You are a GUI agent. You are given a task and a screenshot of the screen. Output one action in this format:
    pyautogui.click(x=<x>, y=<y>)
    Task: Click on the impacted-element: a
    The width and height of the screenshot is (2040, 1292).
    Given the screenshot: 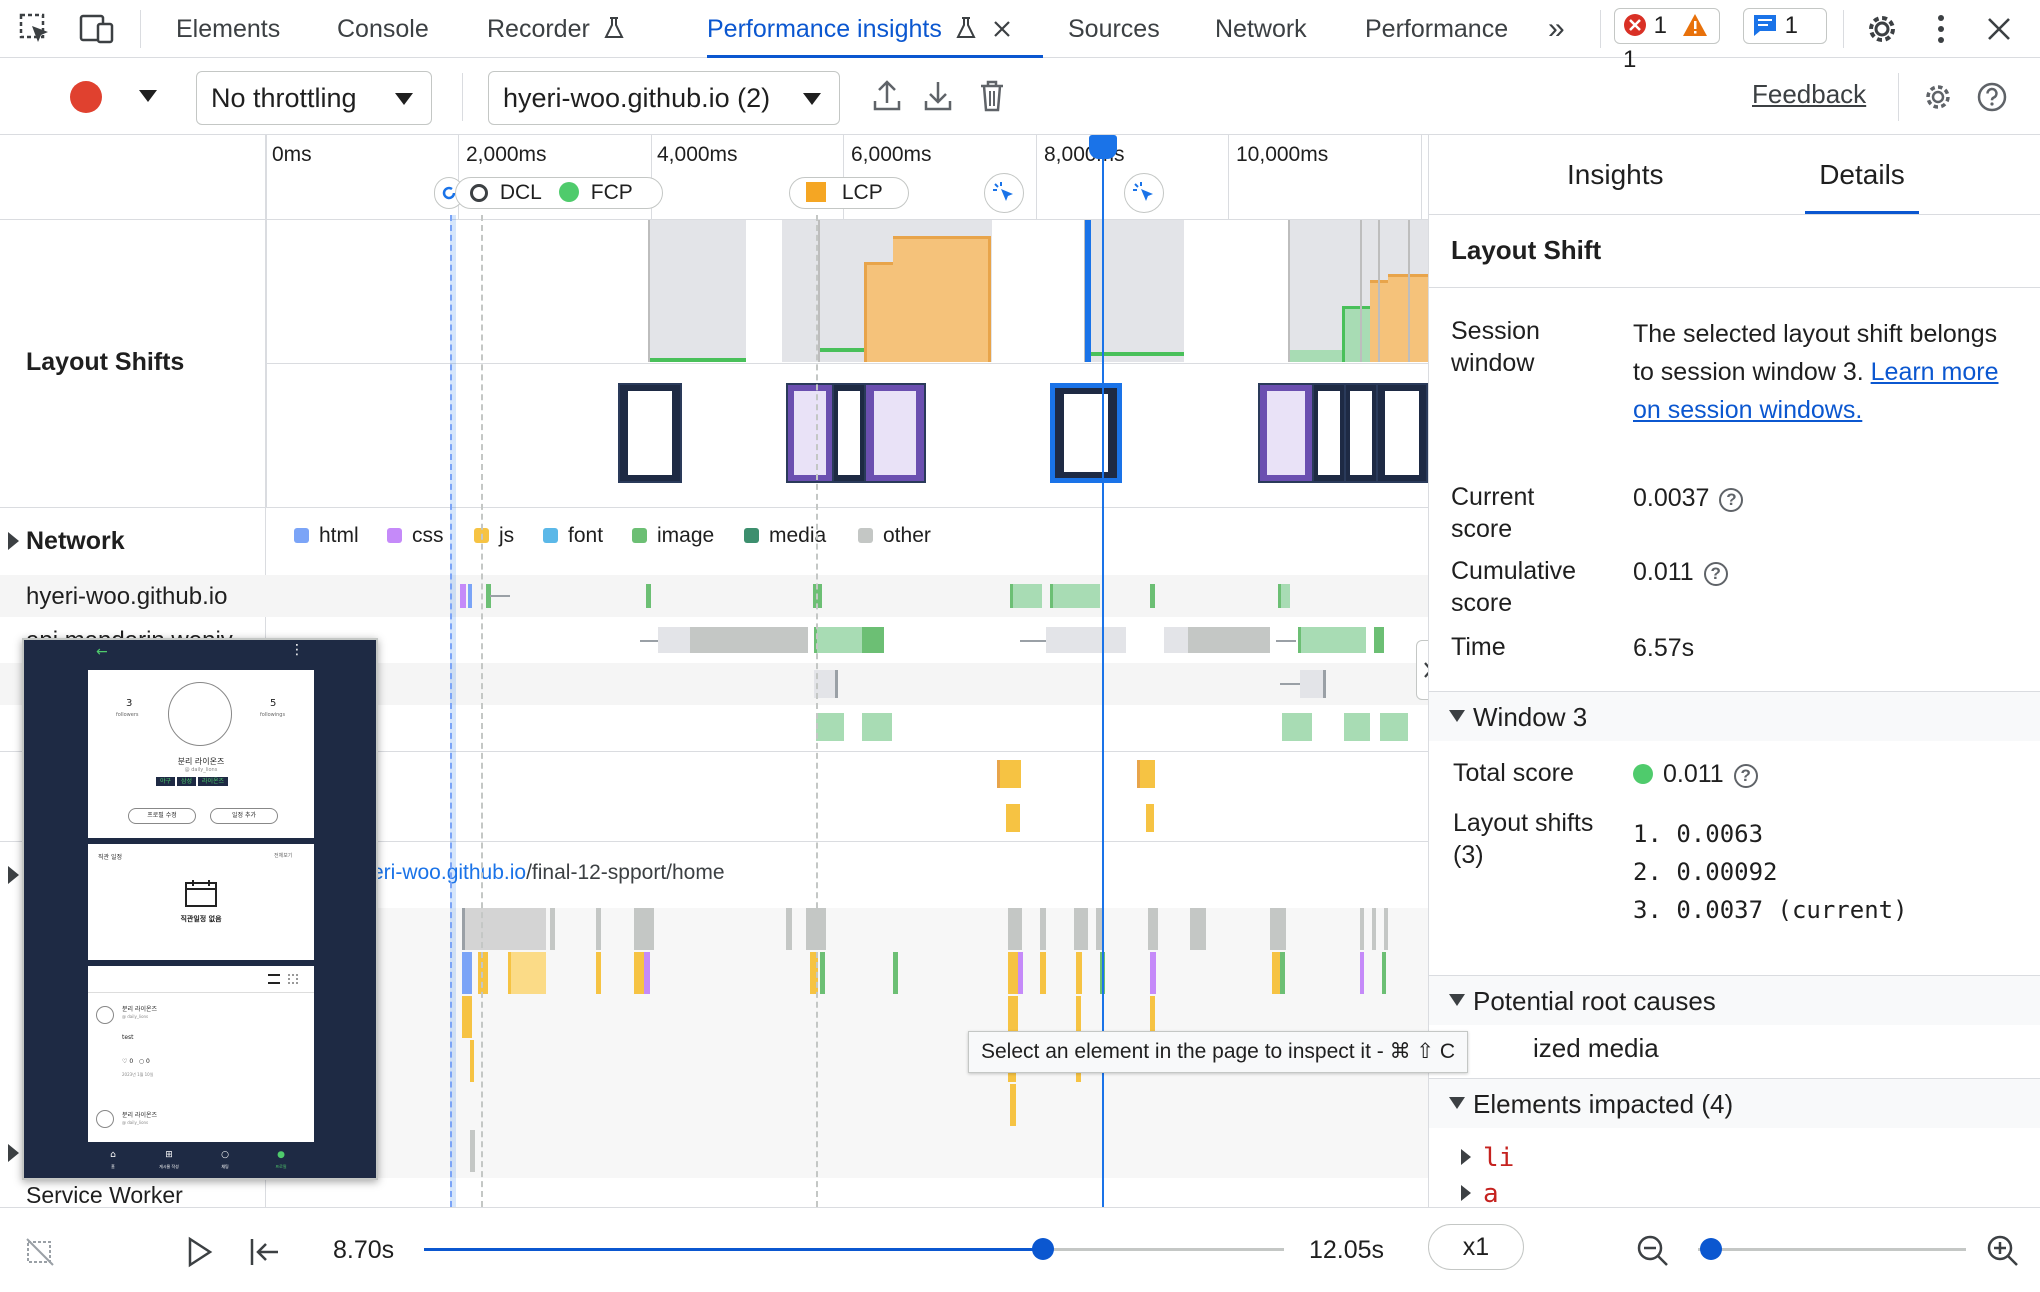 What is the action you would take?
    pyautogui.click(x=1480, y=1193)
    